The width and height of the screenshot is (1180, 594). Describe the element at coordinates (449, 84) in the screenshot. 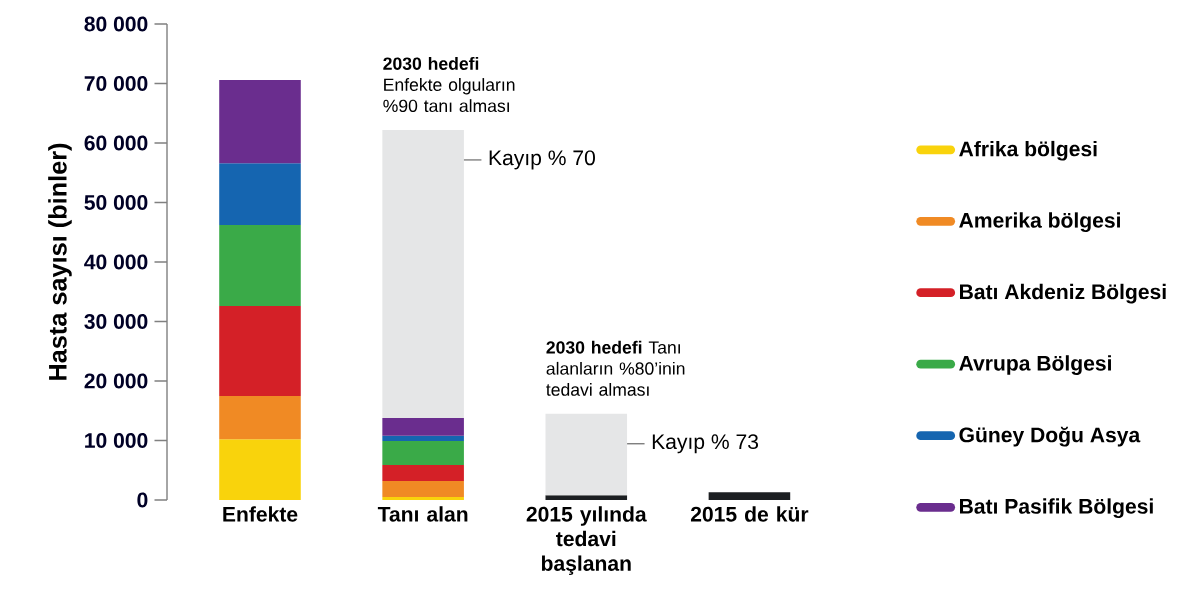

I see `annotation: 2030 hedefi Enfekte olguların %90 tanı alması` at that location.